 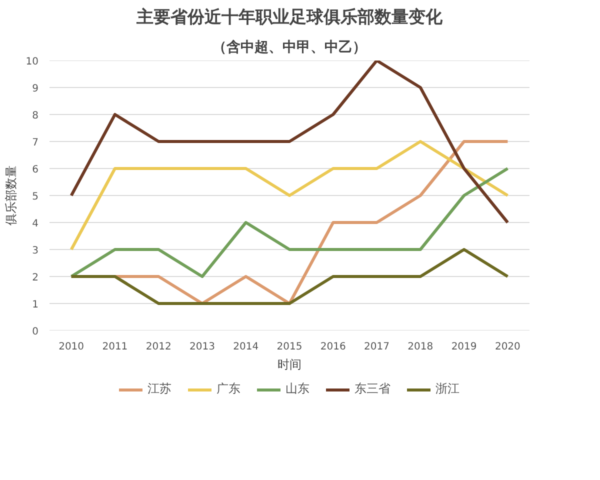 What do you see at coordinates (35, 305) in the screenshot?
I see `y-tick-label: 1` at bounding box center [35, 305].